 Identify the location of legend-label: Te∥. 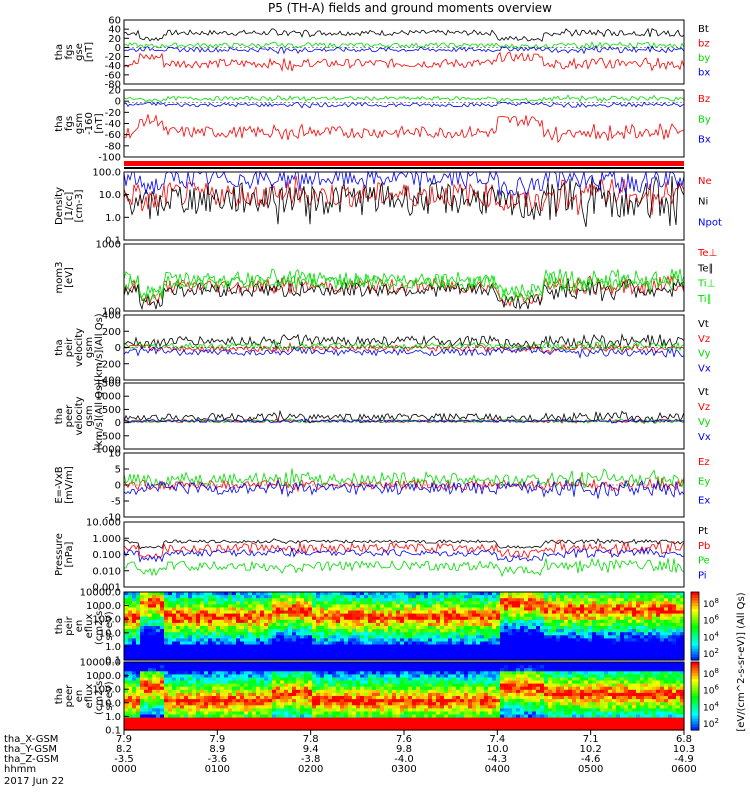
(705, 268).